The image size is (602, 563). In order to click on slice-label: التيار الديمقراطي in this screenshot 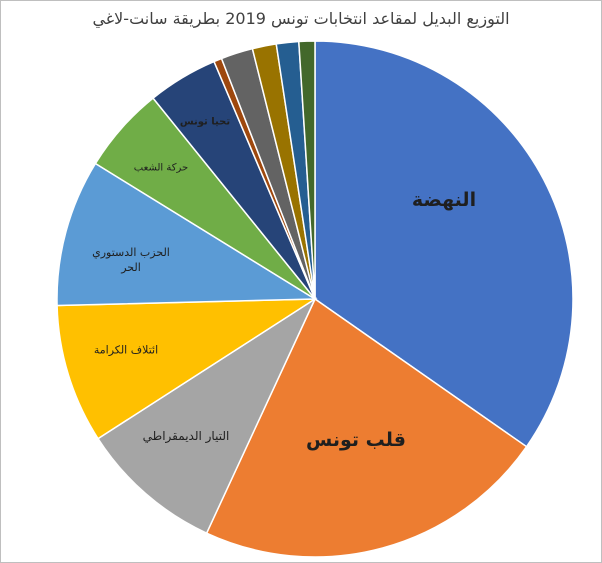, I will do `click(186, 435)`.